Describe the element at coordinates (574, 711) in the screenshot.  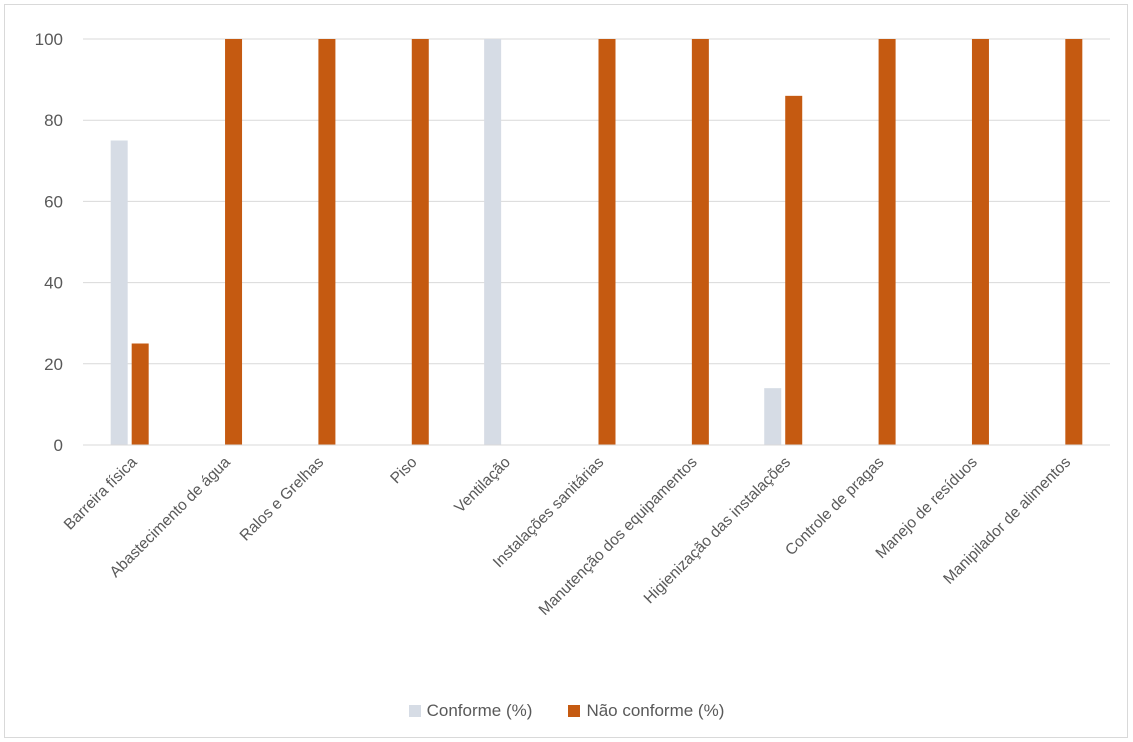
I see `legend-swatch-nao-conforme` at that location.